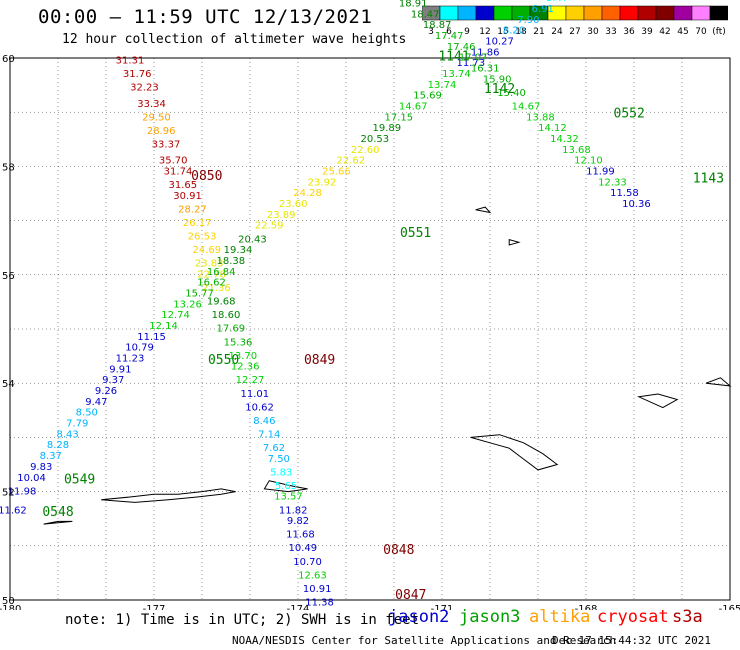 This screenshot has height=650, width=740. I want to click on wave-height-value: 10.79, so click(139, 348).